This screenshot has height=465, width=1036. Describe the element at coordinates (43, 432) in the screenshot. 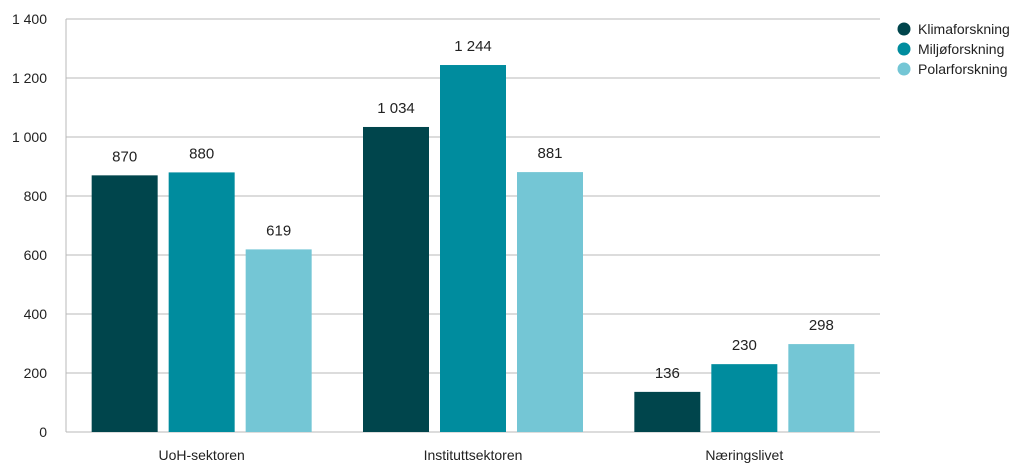

I see `y-tick-label: 0` at that location.